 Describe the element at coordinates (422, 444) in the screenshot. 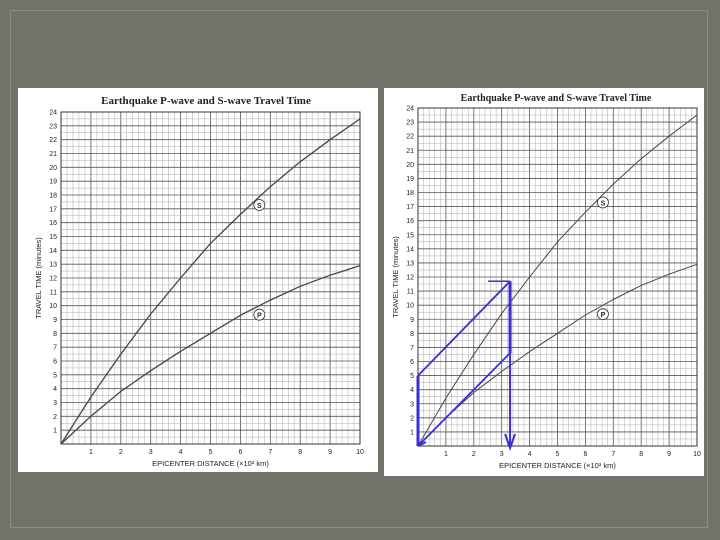

I see `origin-marker` at that location.